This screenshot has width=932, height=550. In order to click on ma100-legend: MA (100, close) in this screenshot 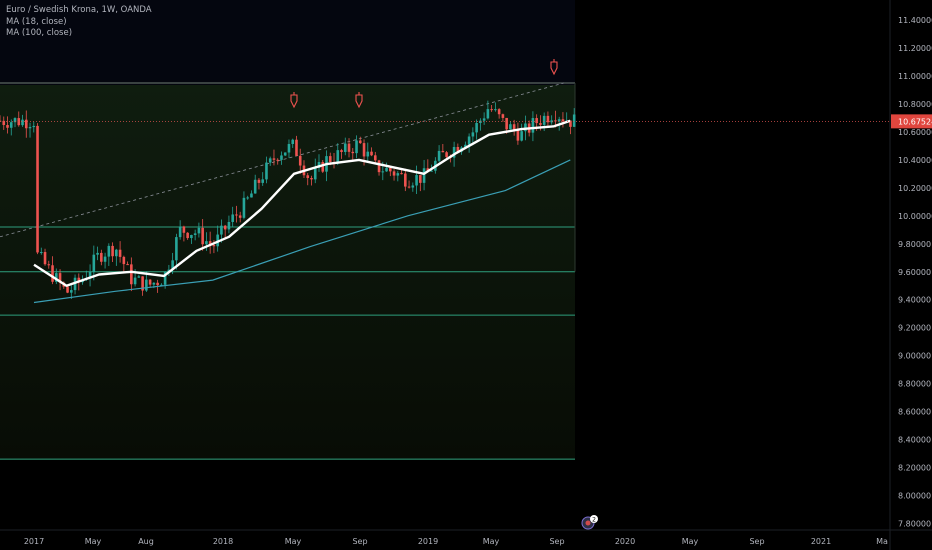, I will do `click(39, 33)`.